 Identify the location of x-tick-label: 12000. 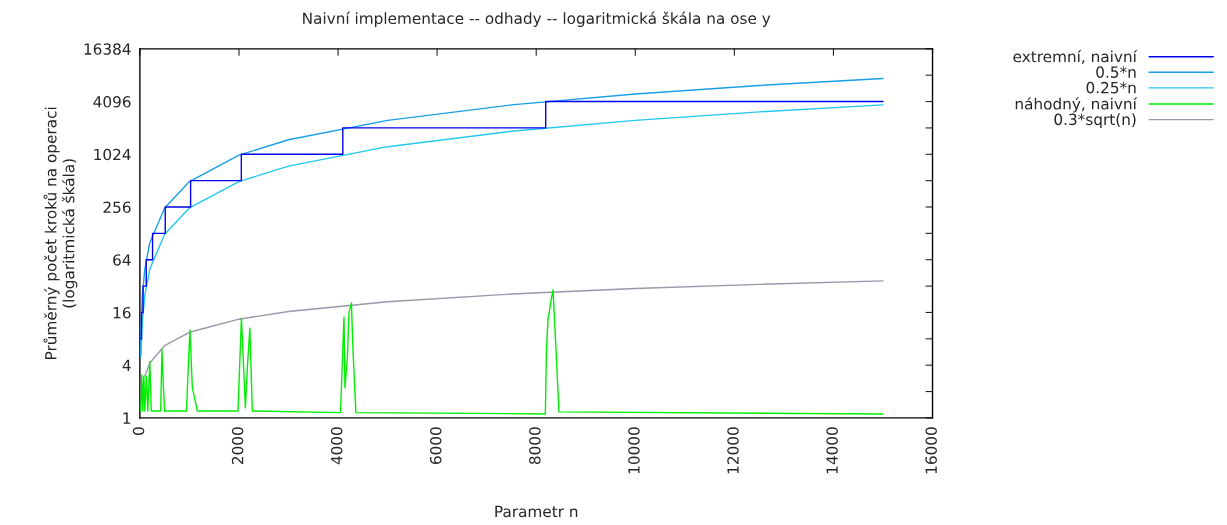
(733, 450).